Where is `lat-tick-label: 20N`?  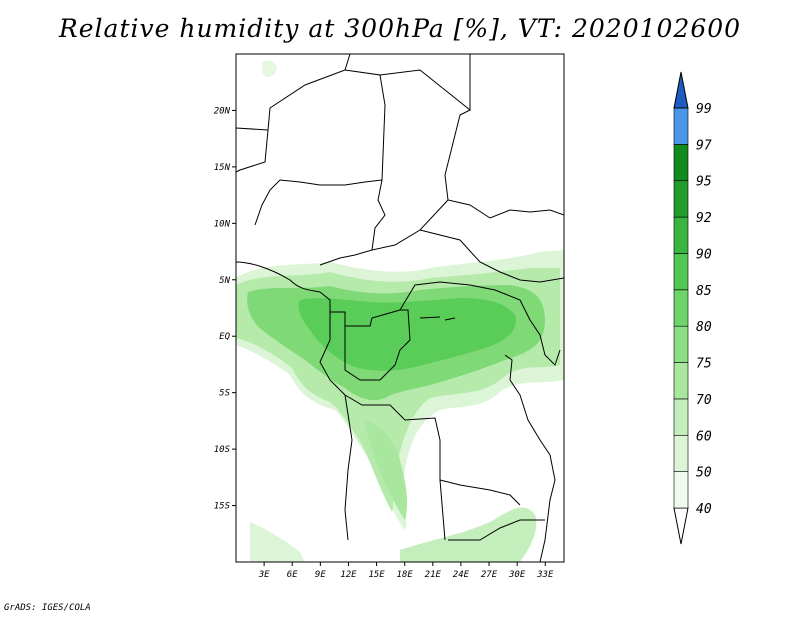
lat-tick-label: 20N is located at coordinates (222, 111).